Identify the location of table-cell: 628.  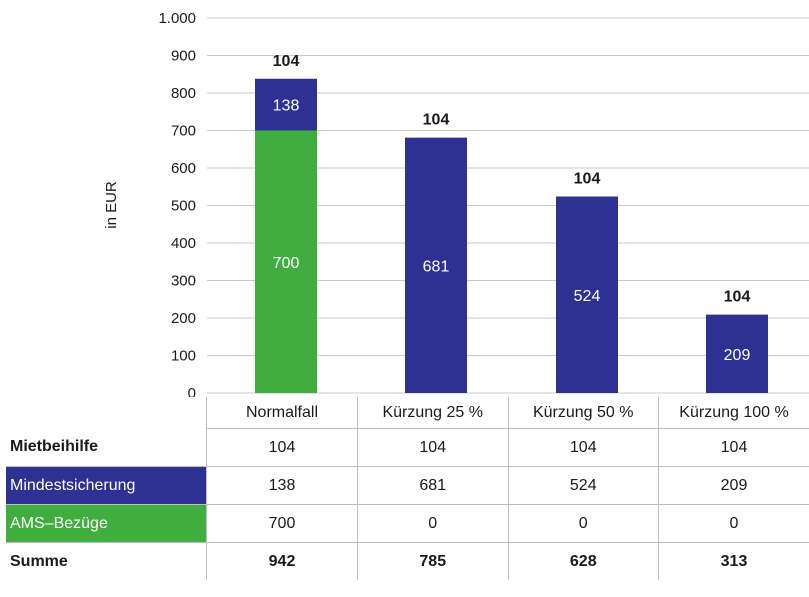
(583, 561).